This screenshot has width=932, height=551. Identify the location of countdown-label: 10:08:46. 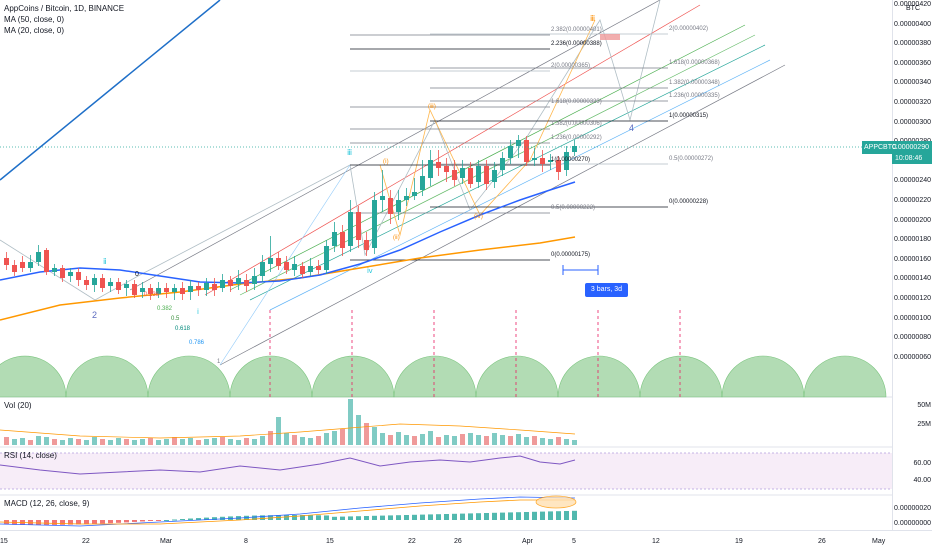
(912, 159).